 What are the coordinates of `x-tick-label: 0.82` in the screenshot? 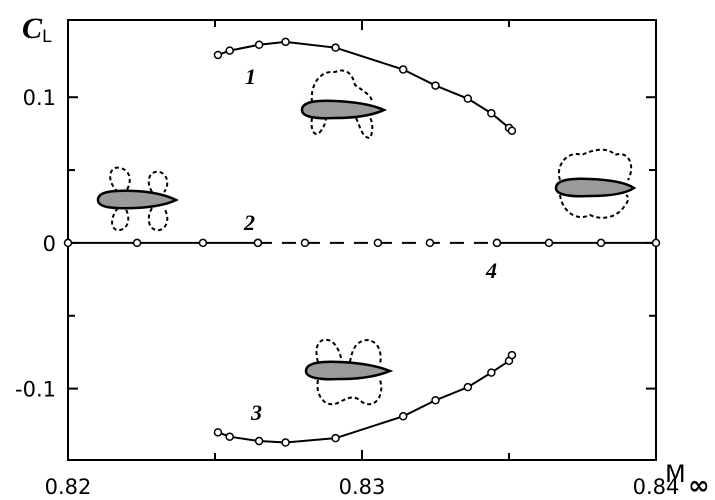 It's located at (68, 487).